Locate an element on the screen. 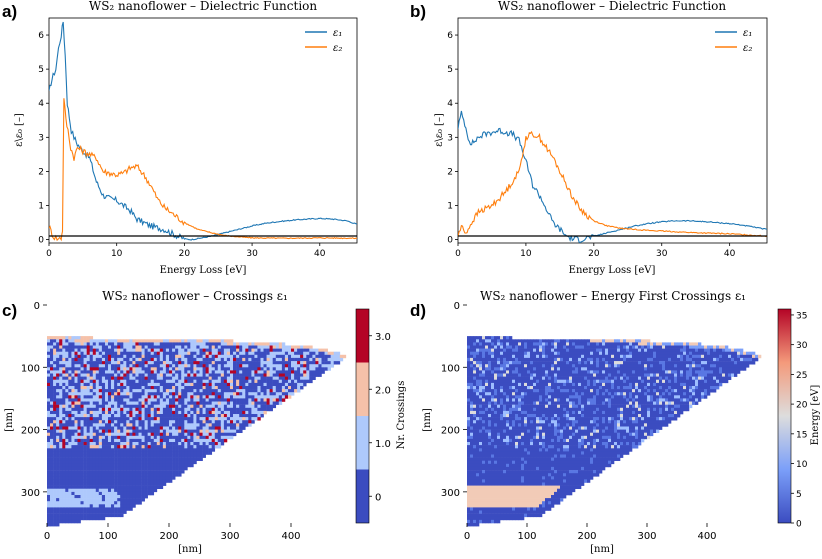  chart-a-ytick-label: 2 is located at coordinates (41, 172).